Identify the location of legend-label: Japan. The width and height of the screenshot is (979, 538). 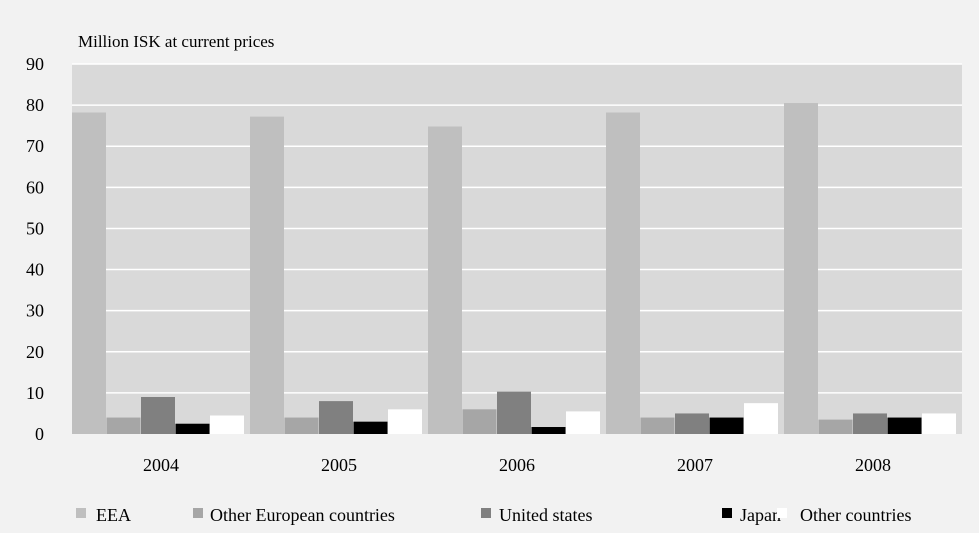
(760, 515).